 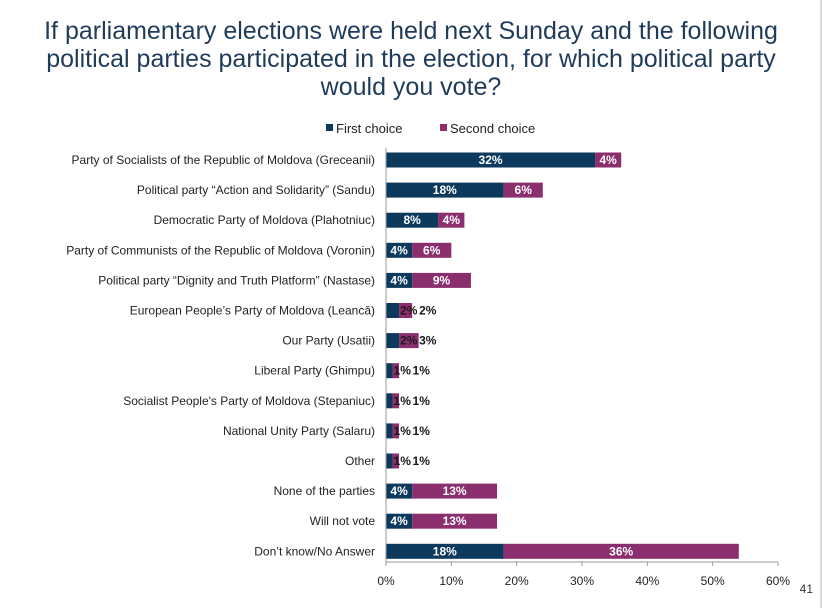 I want to click on page-number: 41, so click(x=806, y=589).